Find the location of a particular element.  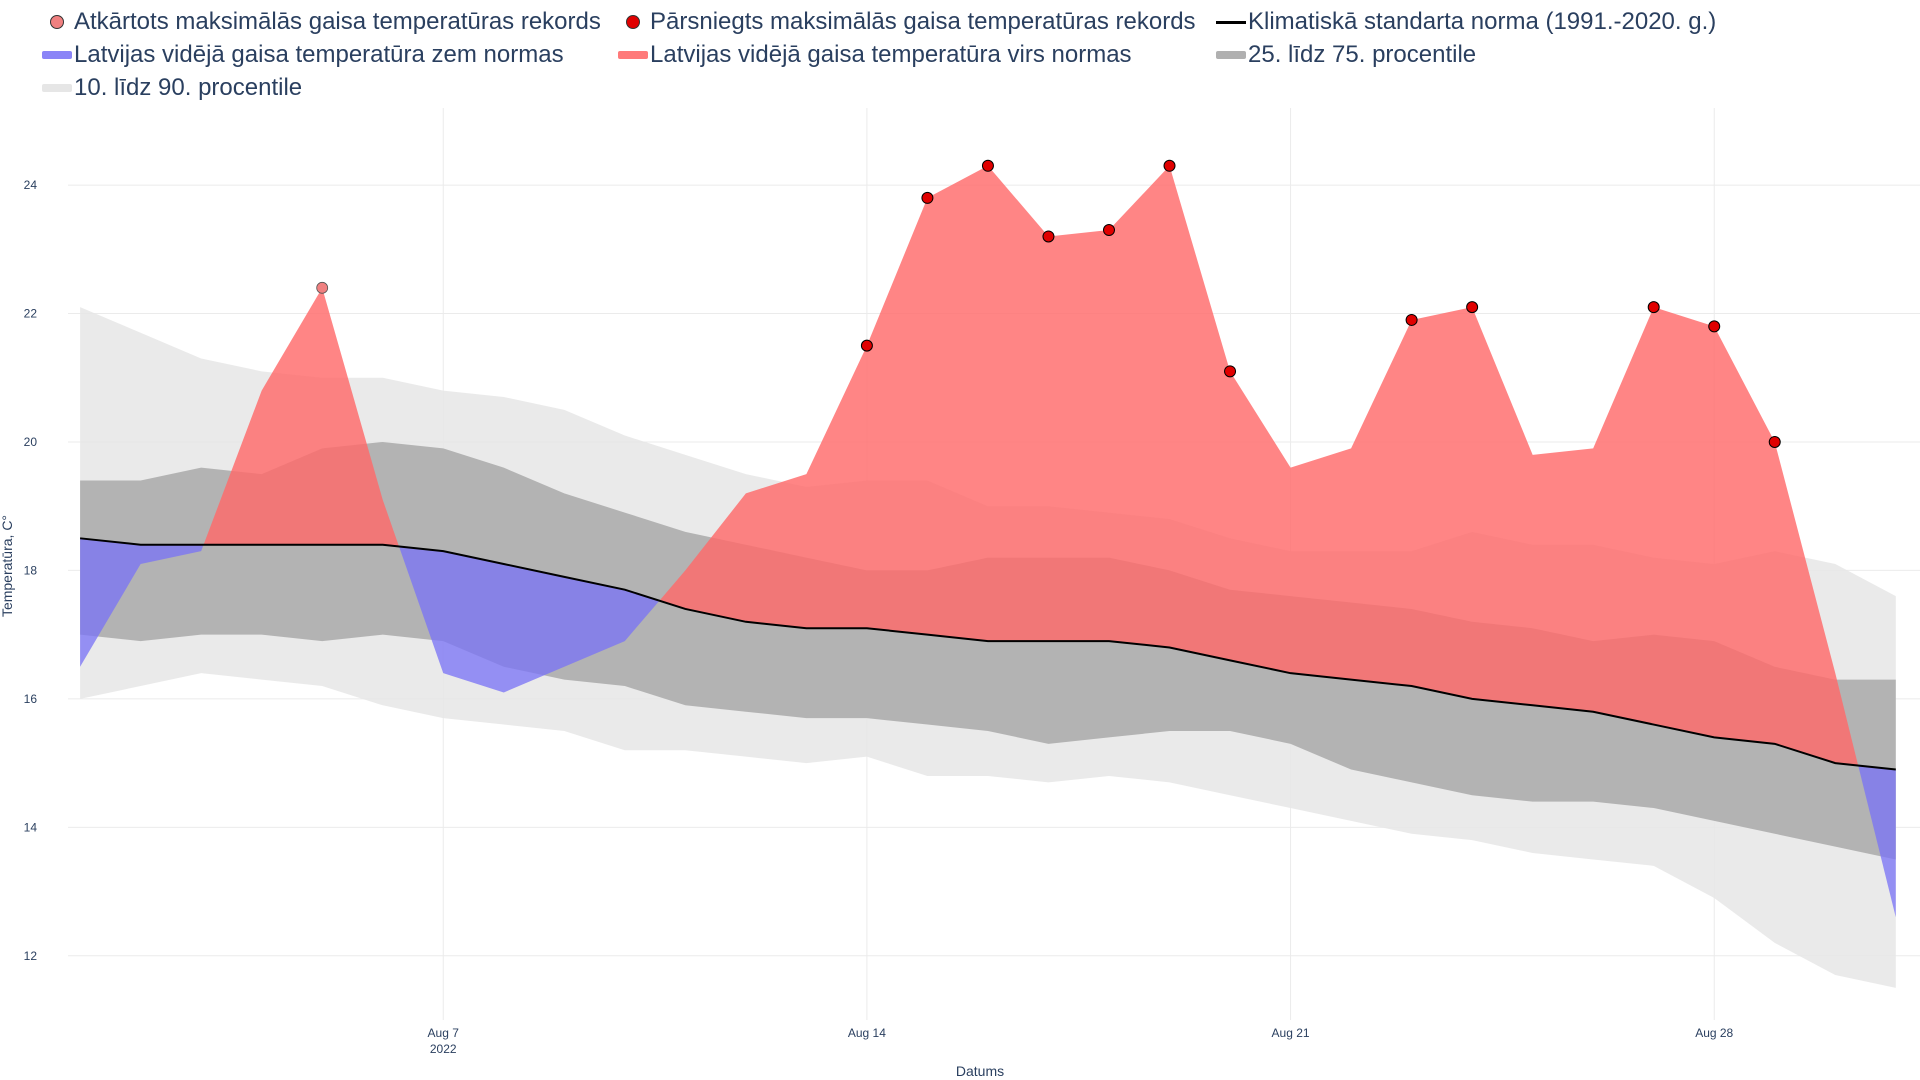

area-above-norm is located at coordinates (301, 417).